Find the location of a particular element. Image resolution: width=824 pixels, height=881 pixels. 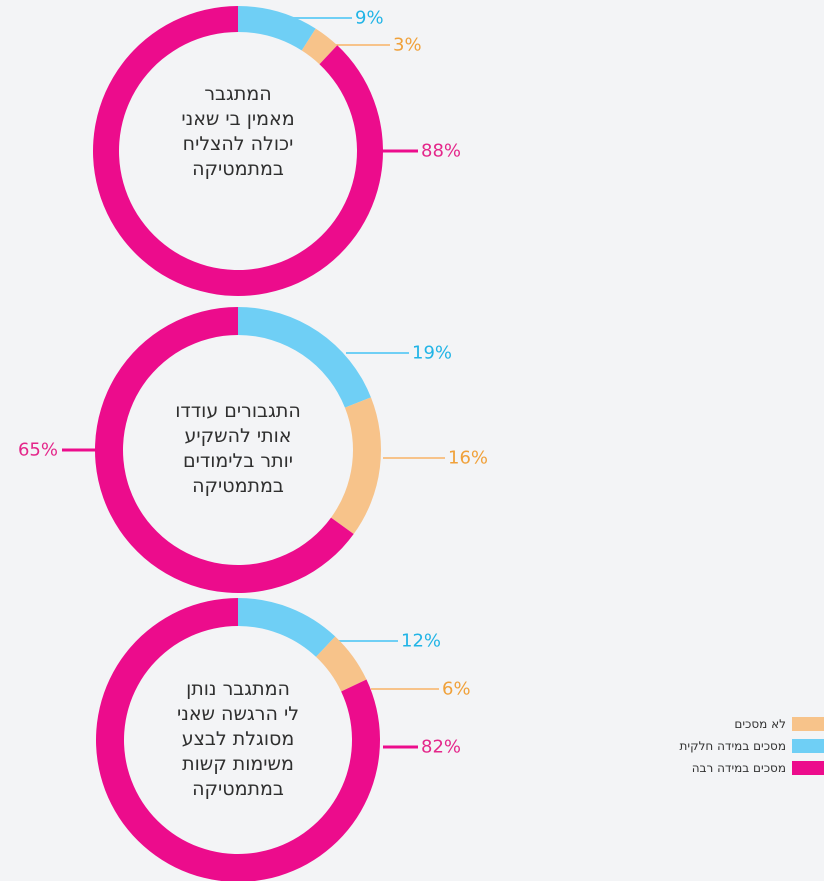

donut-2-slice-not-agree is located at coordinates (356, 466).